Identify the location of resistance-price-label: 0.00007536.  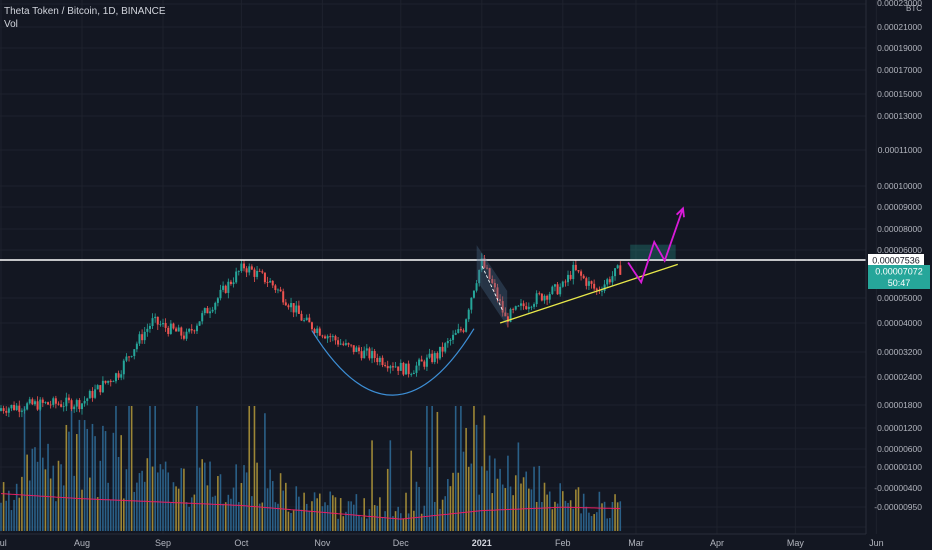
(896, 261).